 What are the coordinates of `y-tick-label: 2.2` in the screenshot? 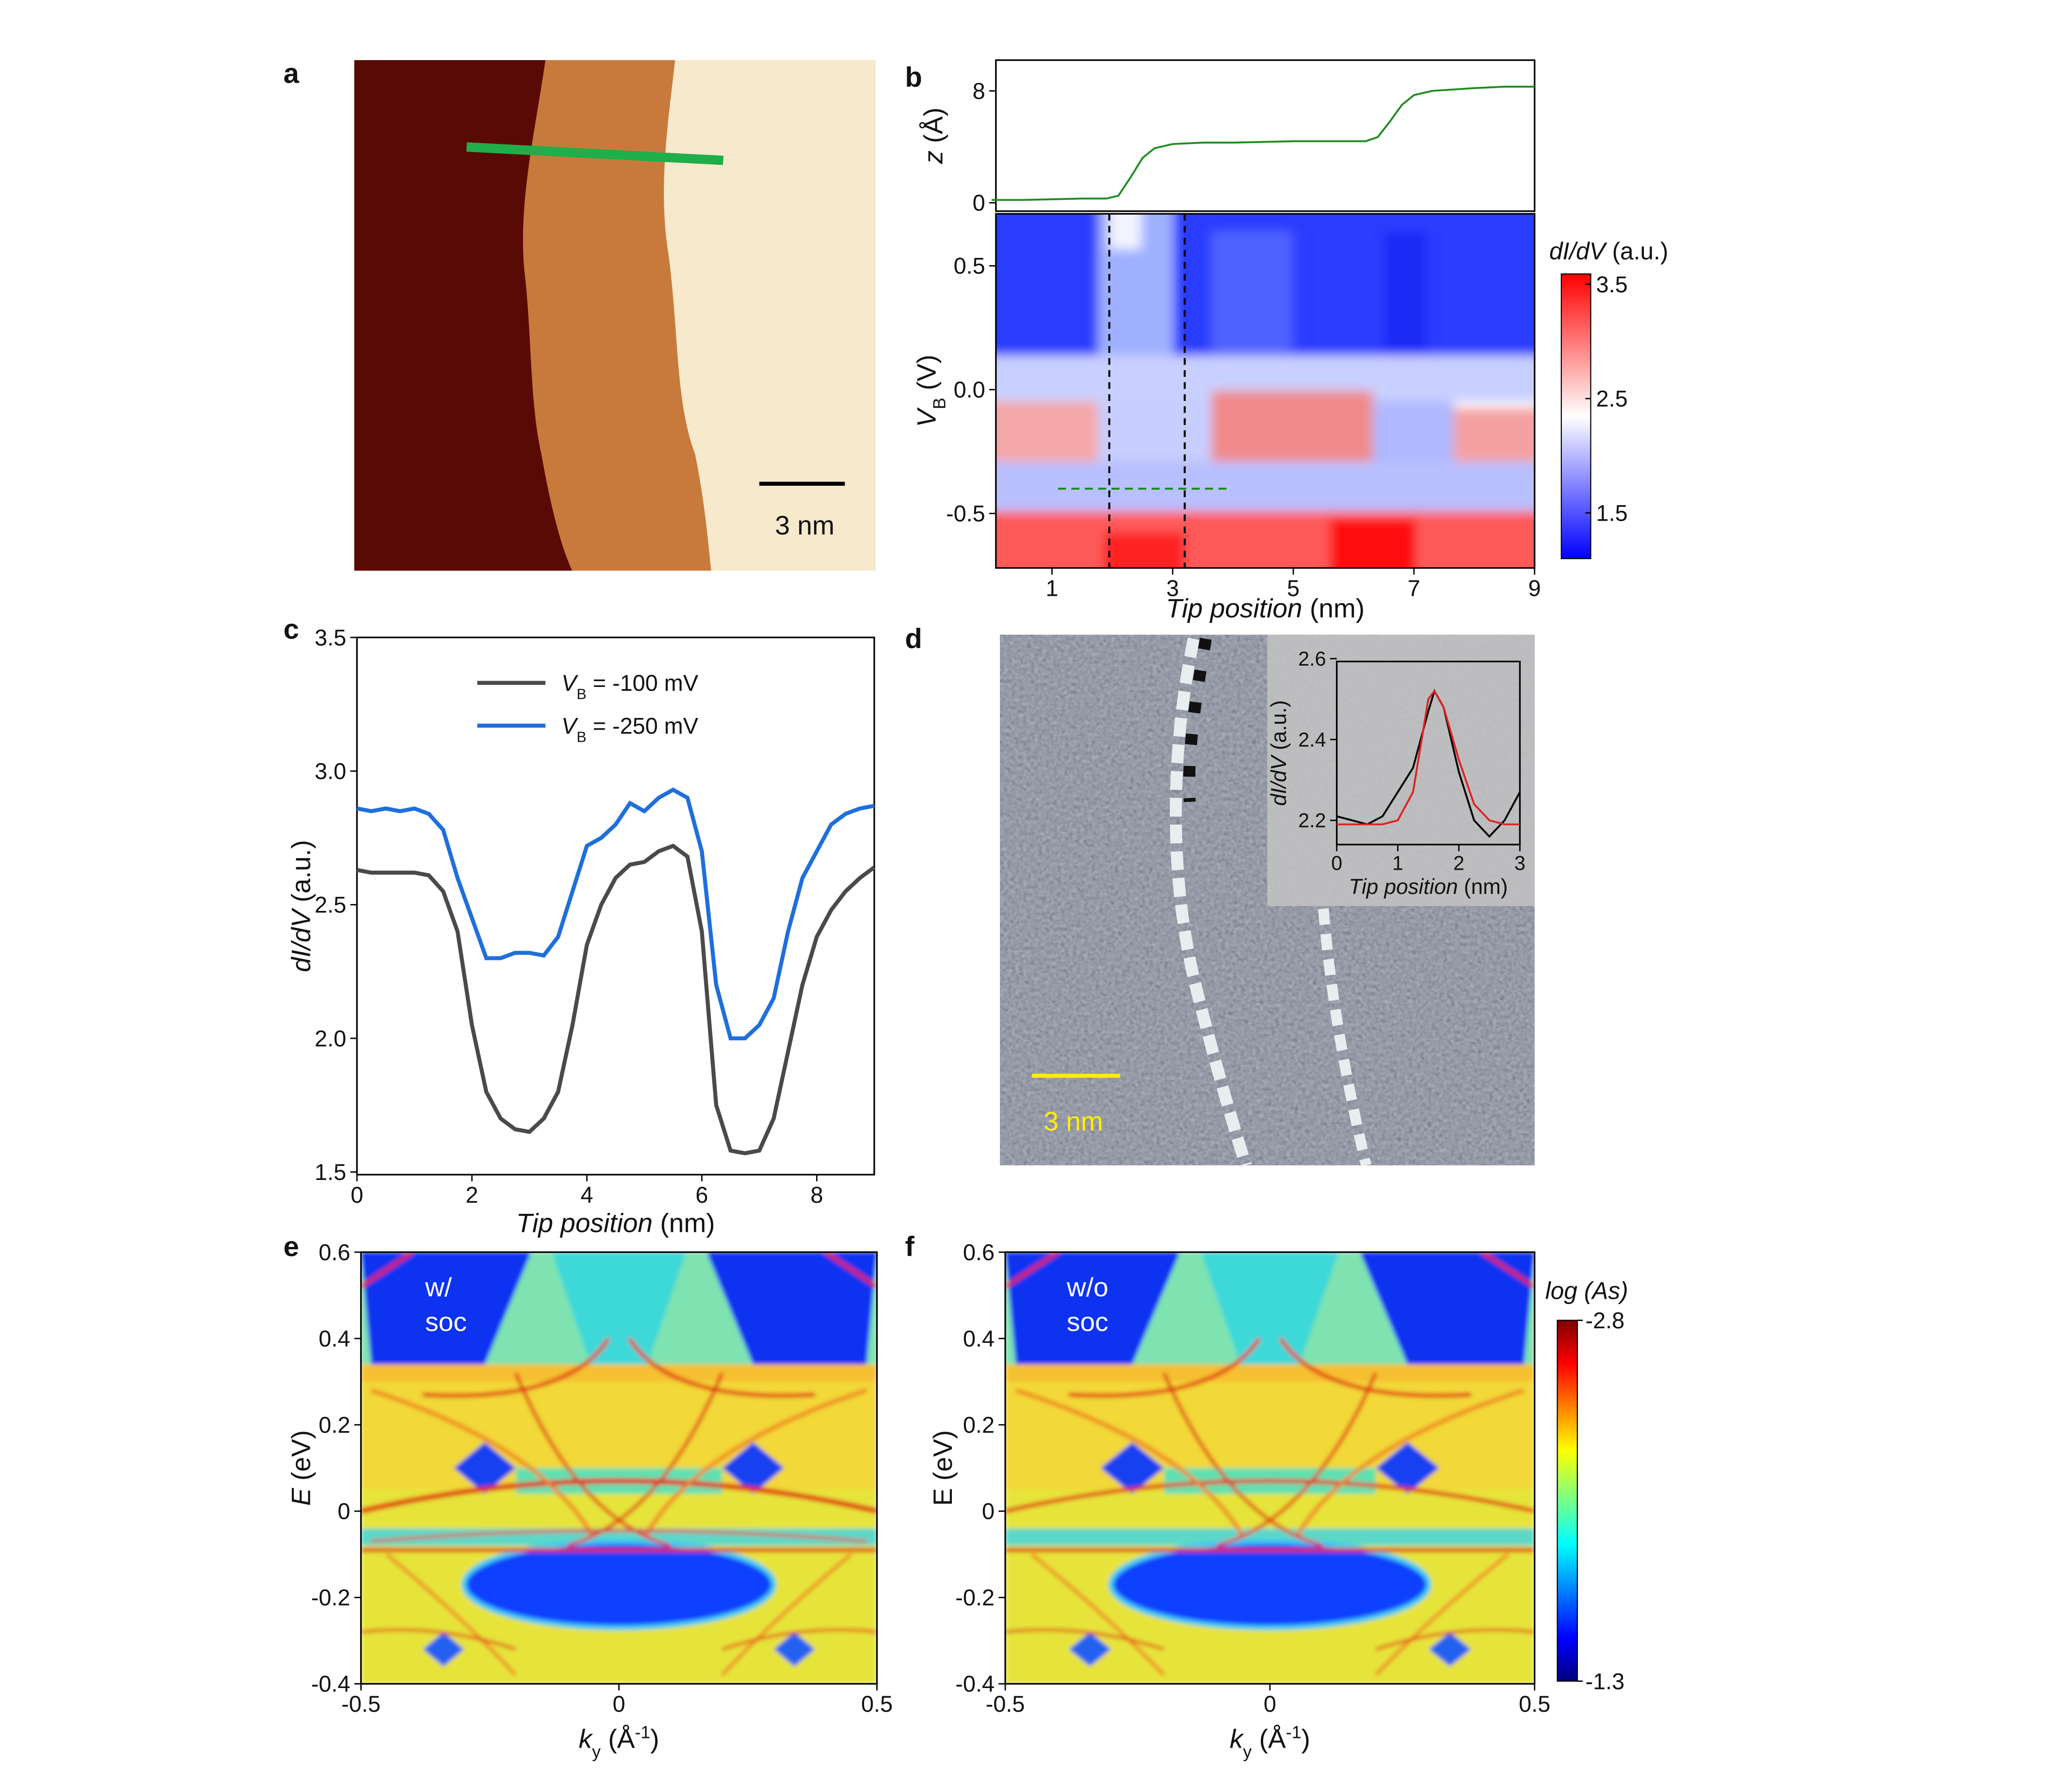 It's located at (1312, 821).